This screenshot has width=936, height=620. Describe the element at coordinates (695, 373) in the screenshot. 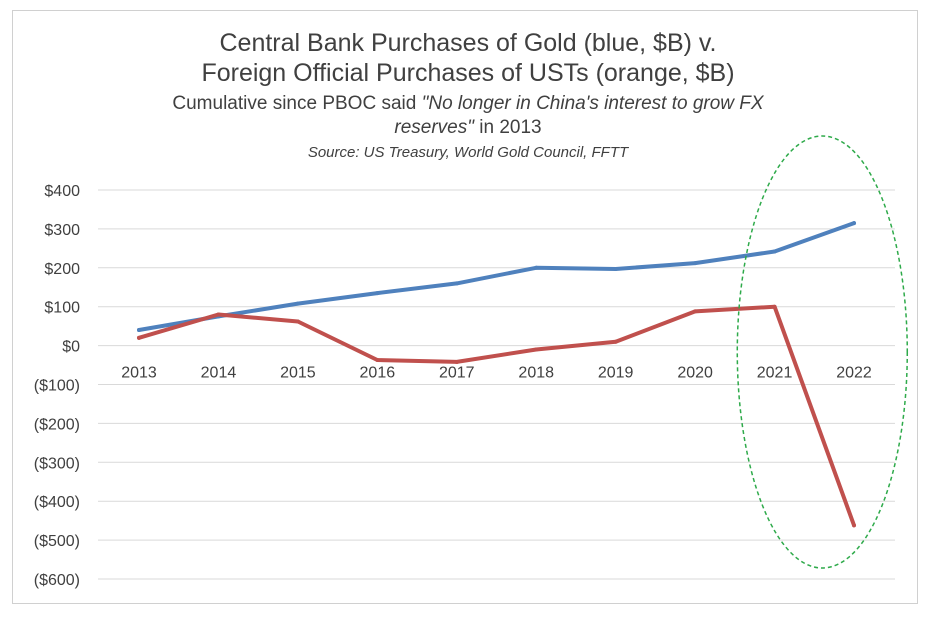

I see `x-tick-label: 2020` at that location.